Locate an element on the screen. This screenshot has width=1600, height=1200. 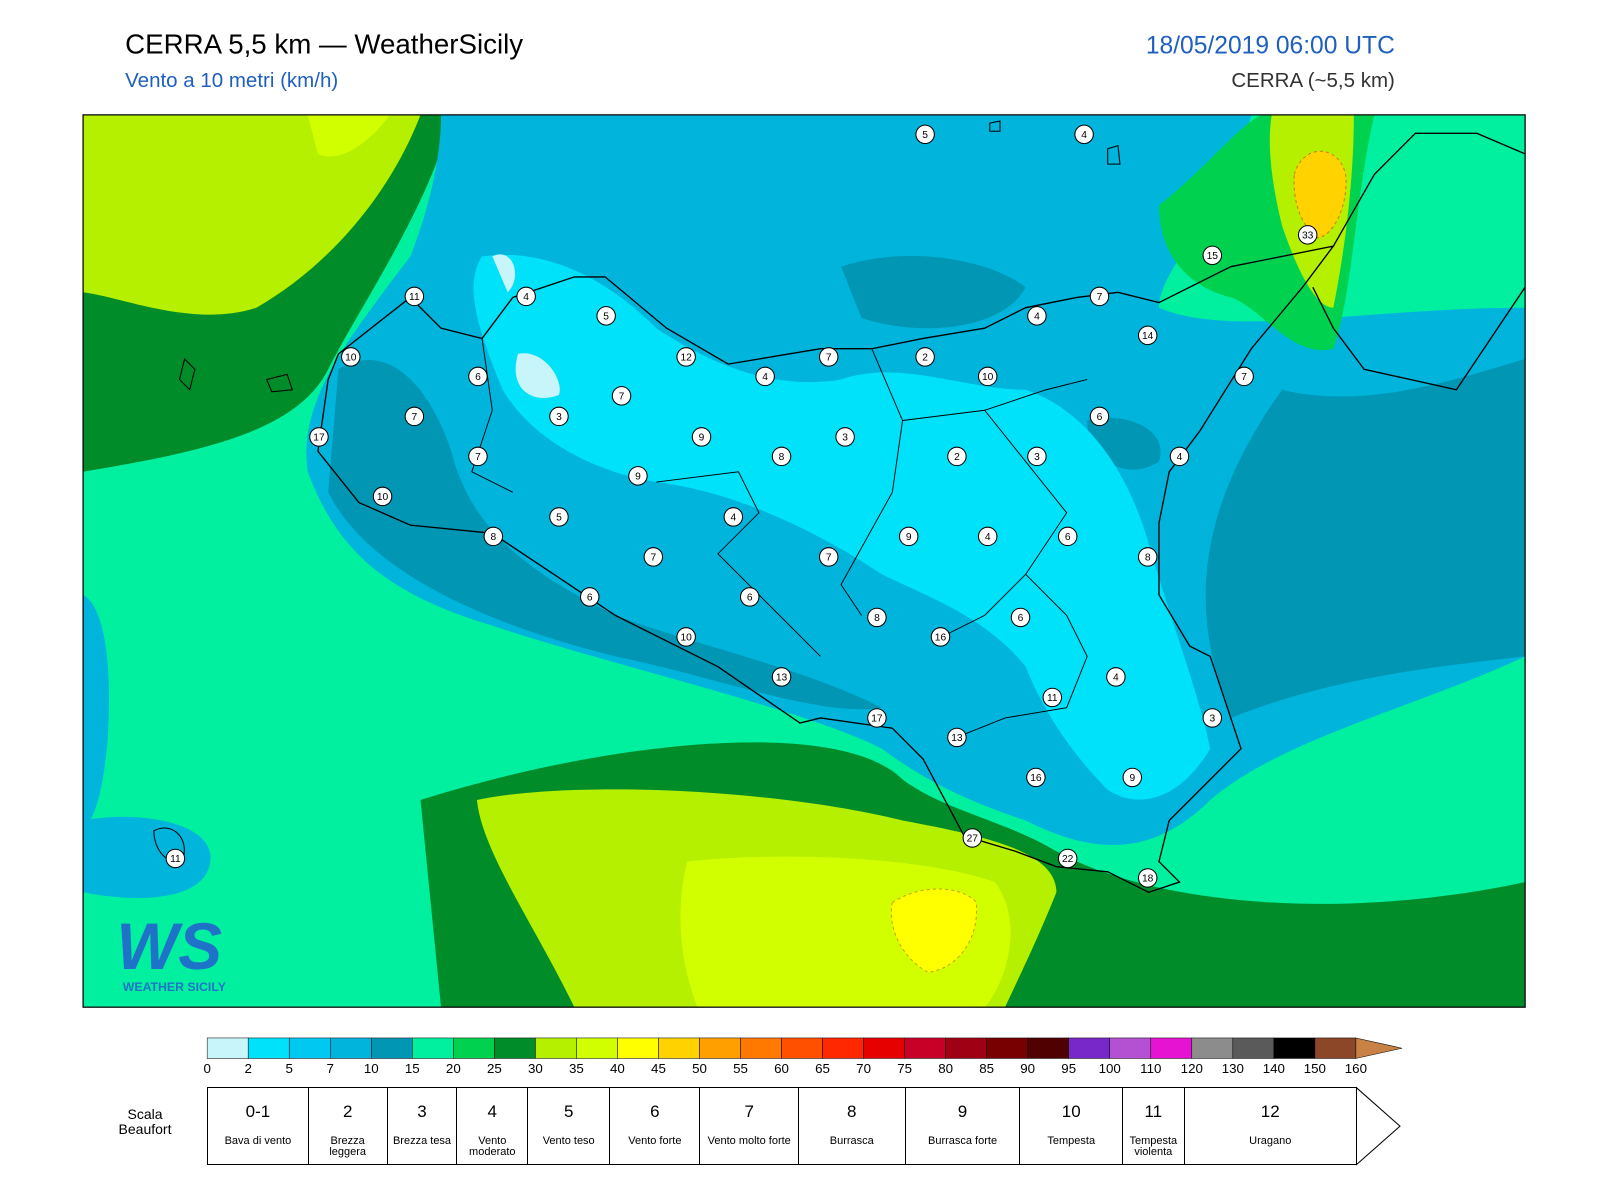
color-tick-label: 80 is located at coordinates (945, 1068).